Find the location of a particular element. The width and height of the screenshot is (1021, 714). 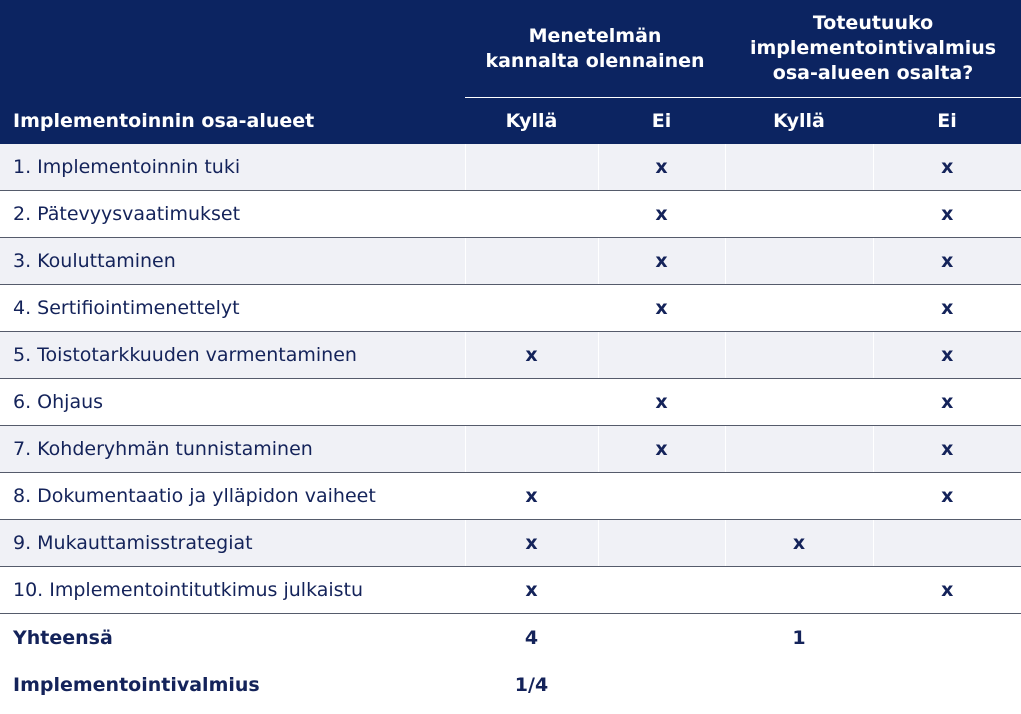

row-label: 10. Implementointitutkimus julkaistu is located at coordinates (232, 590).